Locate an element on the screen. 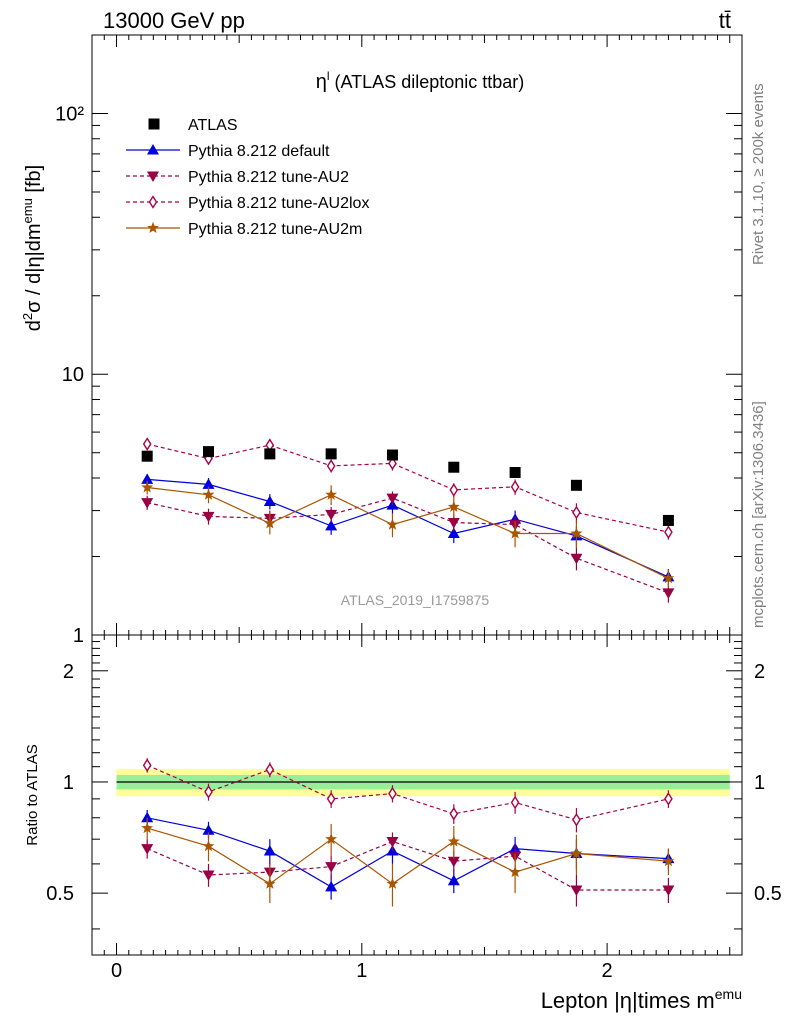  ratio-1-series is located at coordinates (408, 869).